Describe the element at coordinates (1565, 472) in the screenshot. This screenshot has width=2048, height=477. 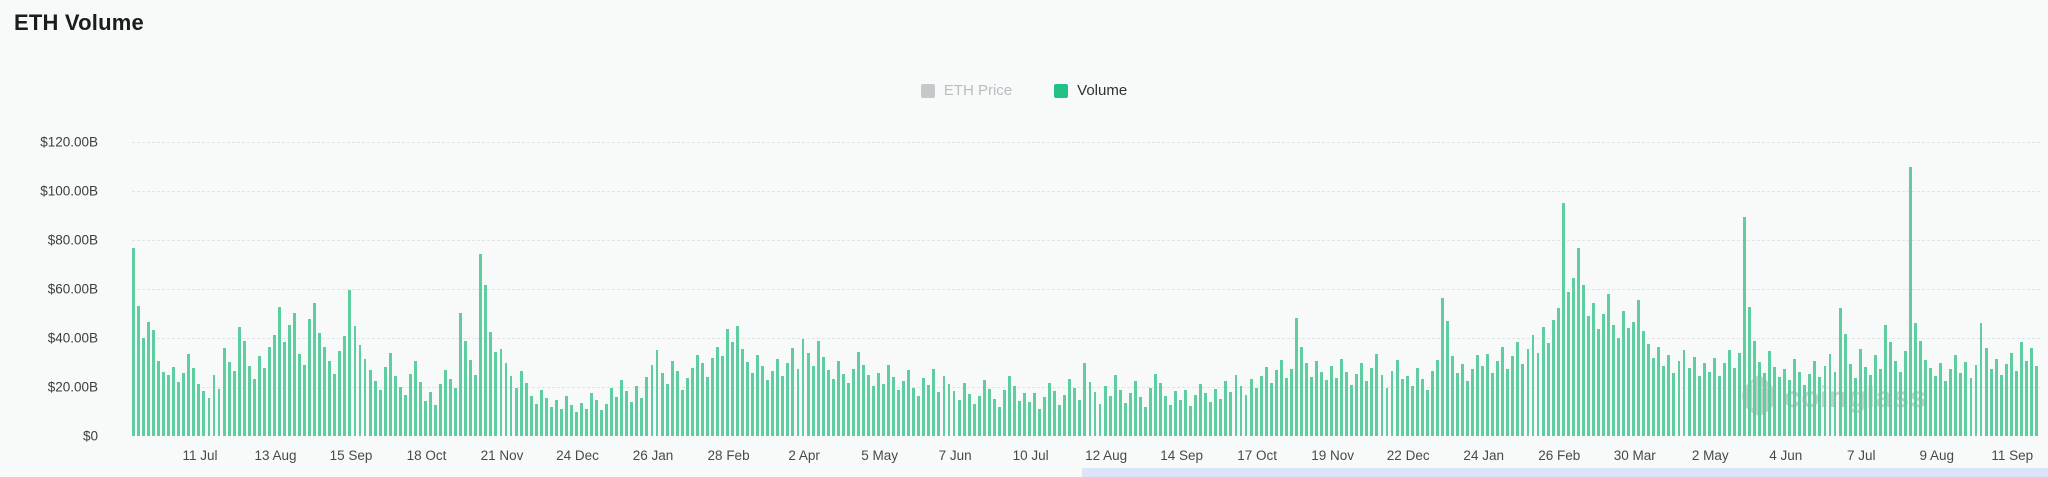
I see `bottom-scroll-strip` at that location.